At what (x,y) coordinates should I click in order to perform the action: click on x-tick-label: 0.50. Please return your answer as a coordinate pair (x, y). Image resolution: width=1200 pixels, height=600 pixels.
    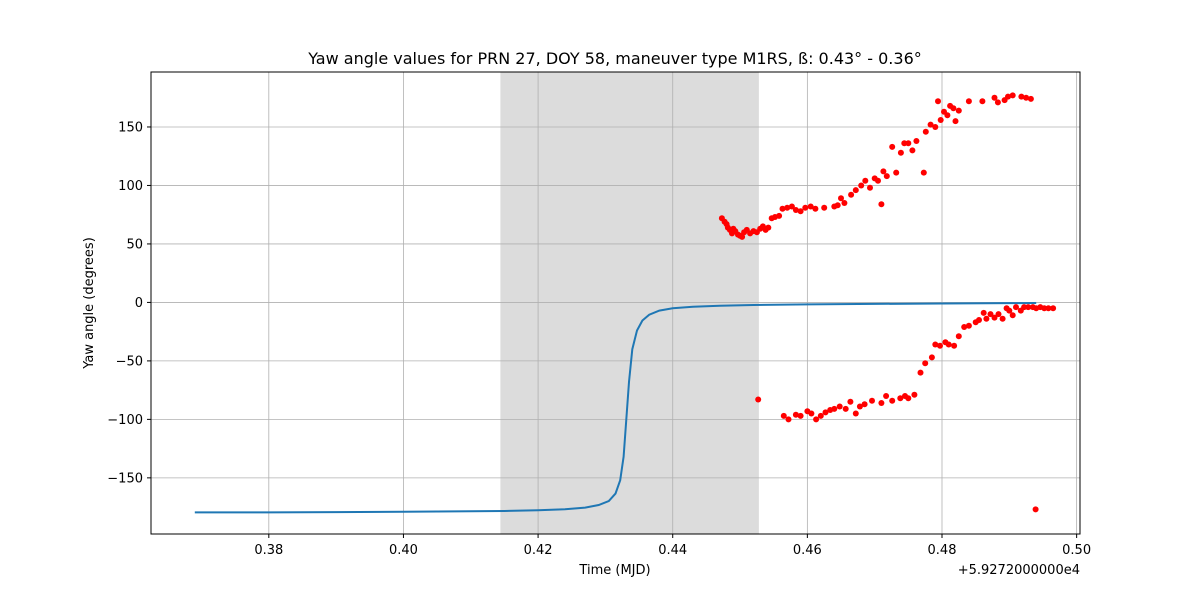
    Looking at the image, I should click on (1076, 550).